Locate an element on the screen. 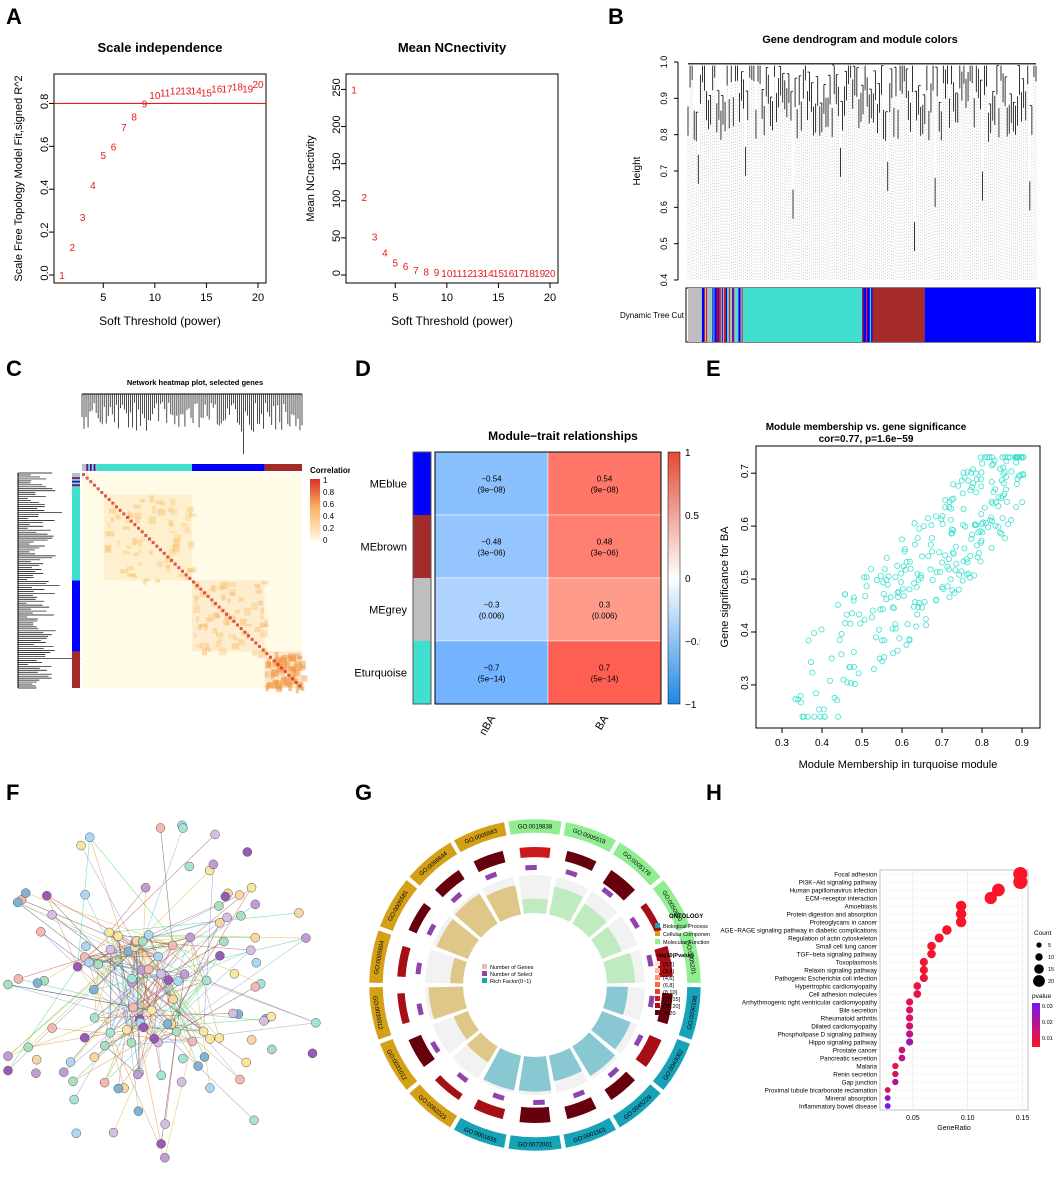  left-dendrogram is located at coordinates (49, 580).